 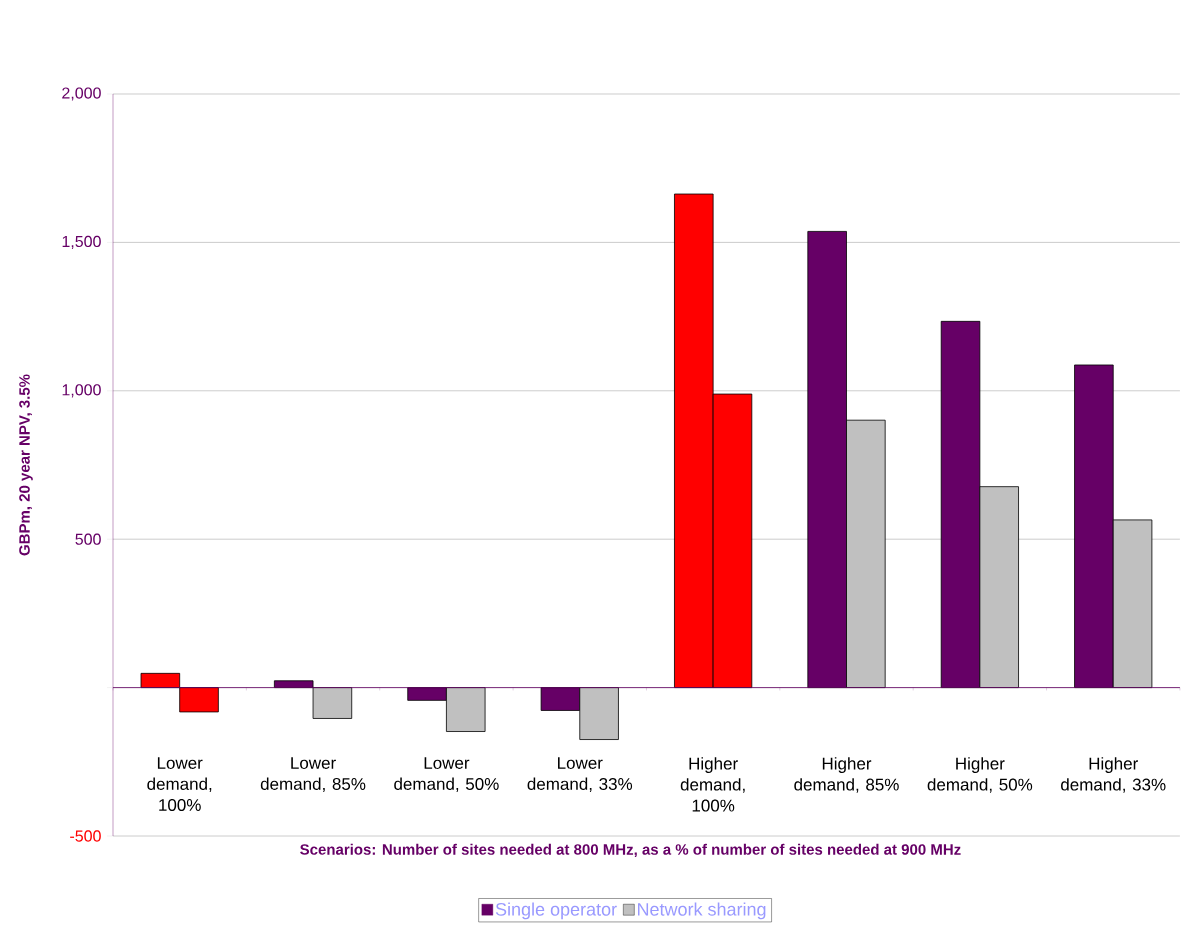 What do you see at coordinates (81, 94) in the screenshot?
I see `y-tick-label: 2,000` at bounding box center [81, 94].